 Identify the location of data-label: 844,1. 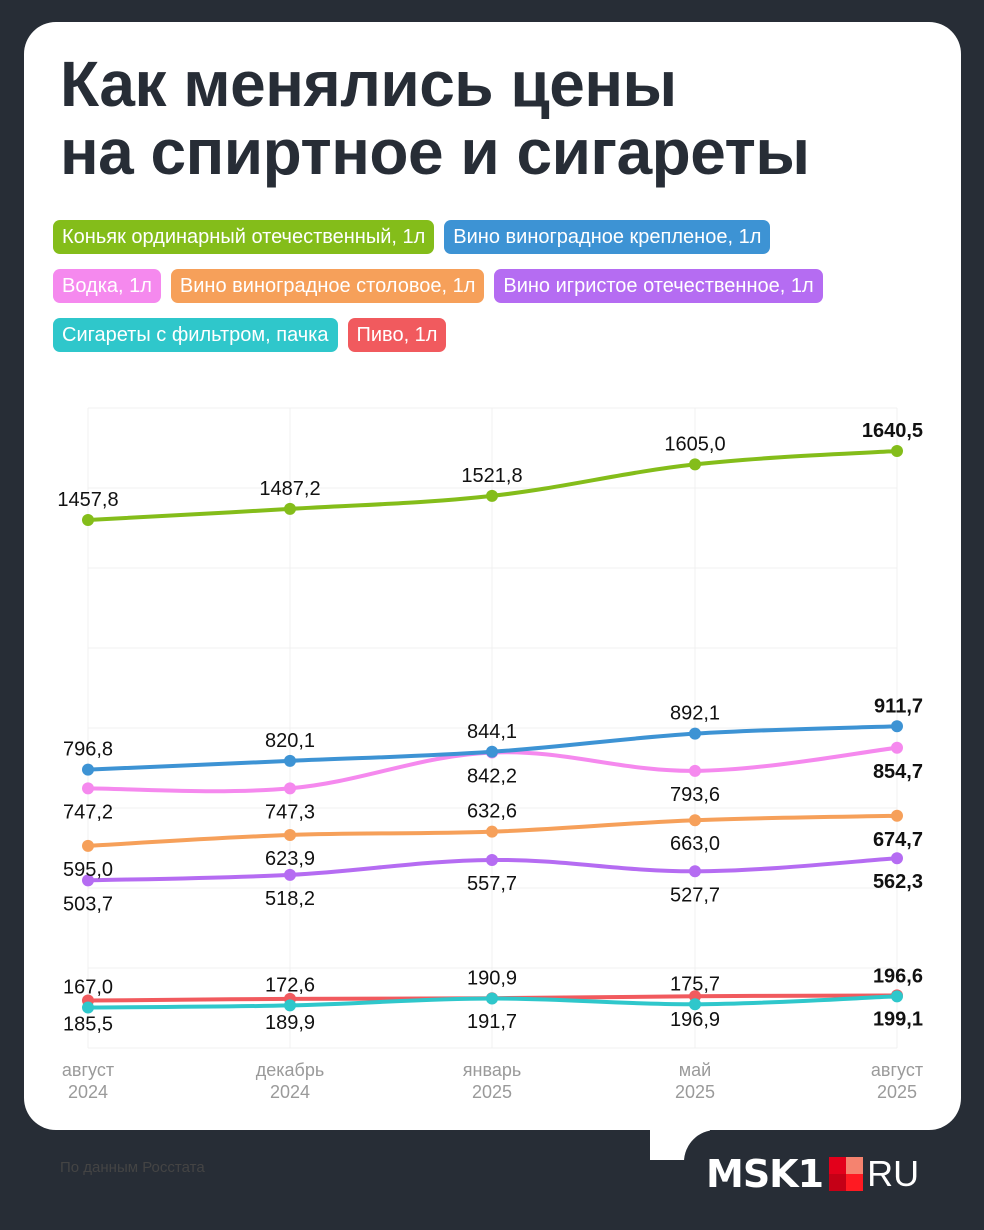
(492, 732).